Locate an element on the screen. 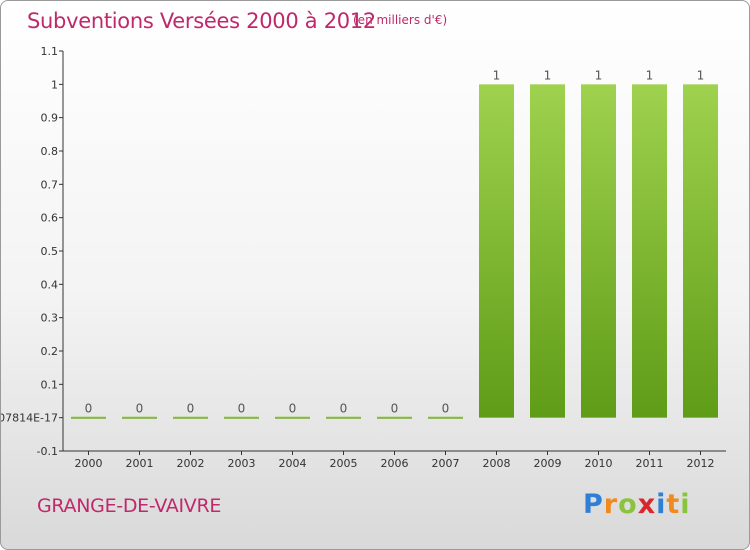 Image resolution: width=750 pixels, height=550 pixels. x-tick-label: 2011 is located at coordinates (650, 463).